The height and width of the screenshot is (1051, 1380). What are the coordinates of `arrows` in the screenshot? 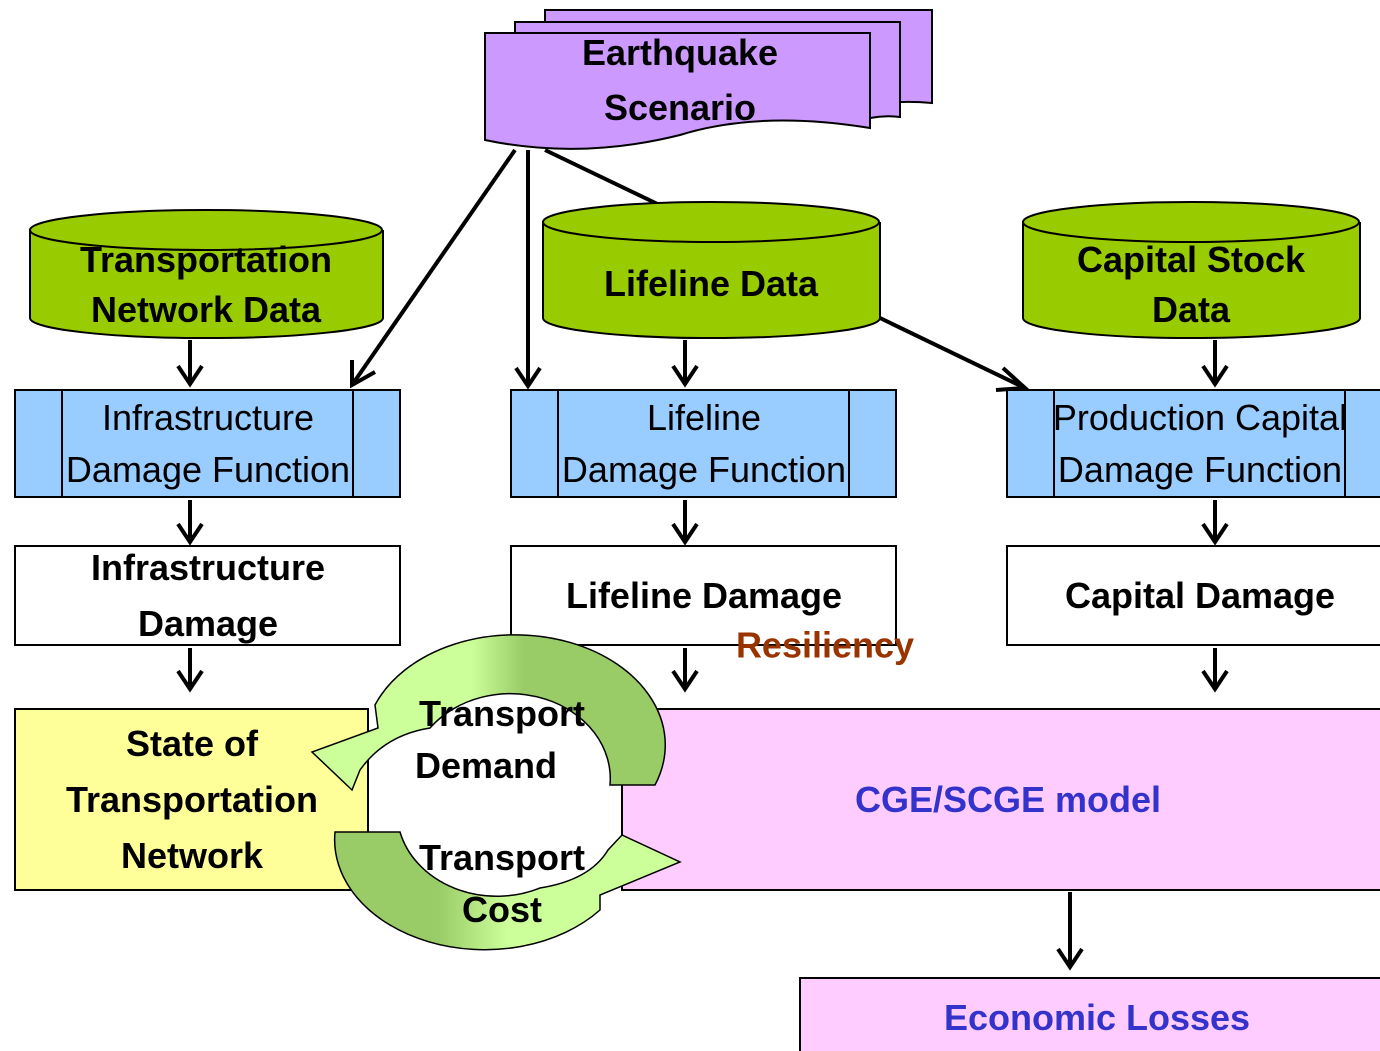 It's located at (690, 270).